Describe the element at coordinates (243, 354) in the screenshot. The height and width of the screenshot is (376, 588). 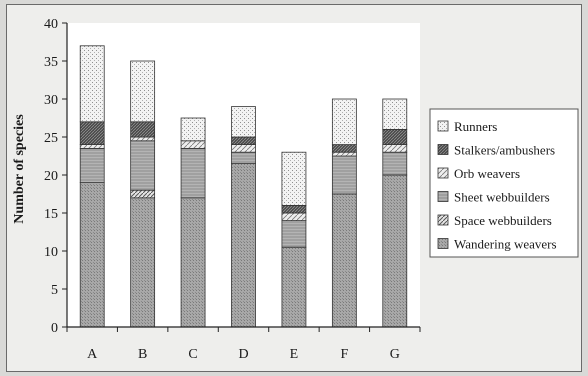
I see `x-tick-label: D` at that location.